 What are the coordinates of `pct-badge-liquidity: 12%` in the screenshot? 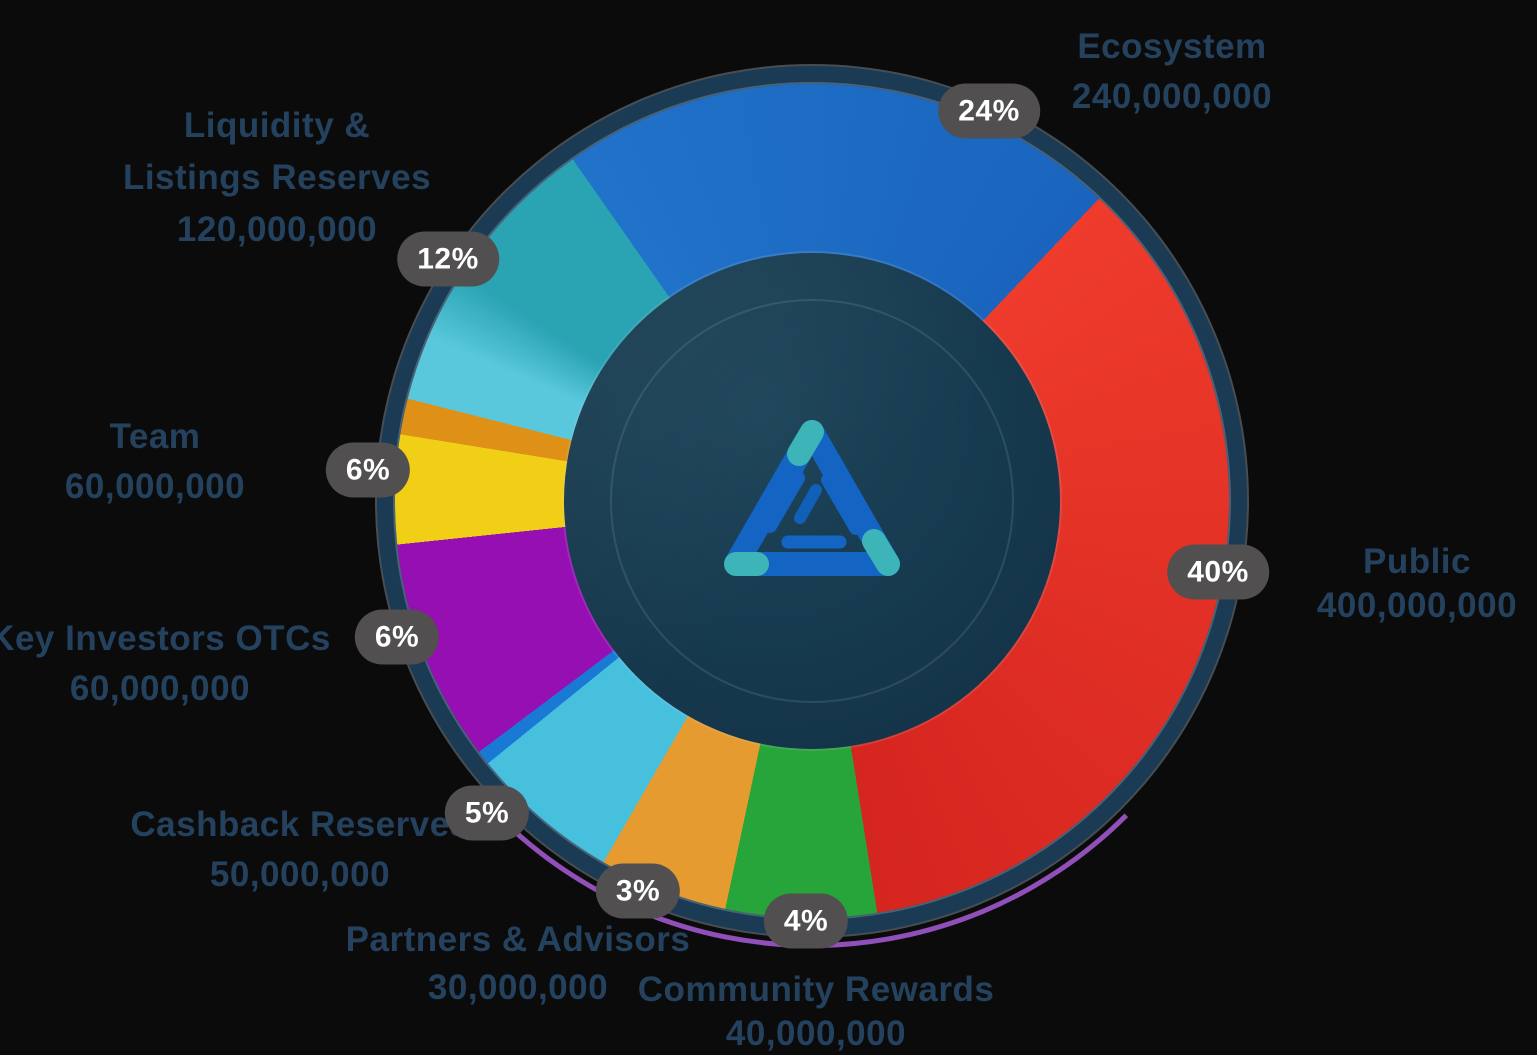 It's located at (448, 259).